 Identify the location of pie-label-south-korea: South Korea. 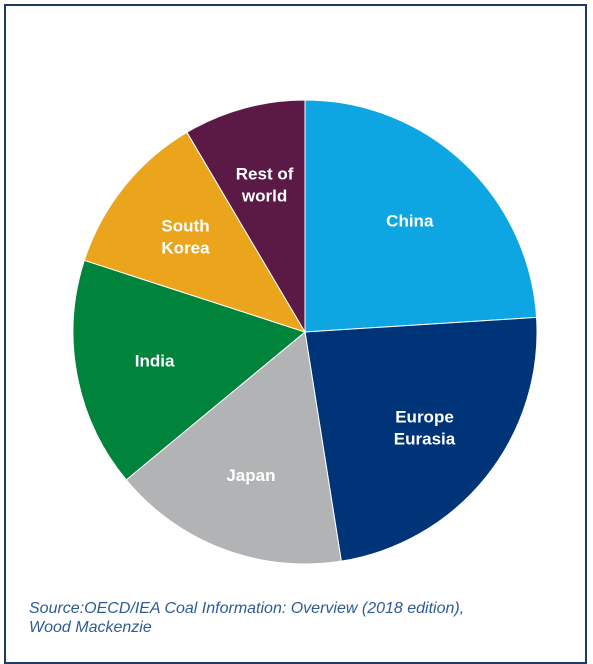
(185, 236).